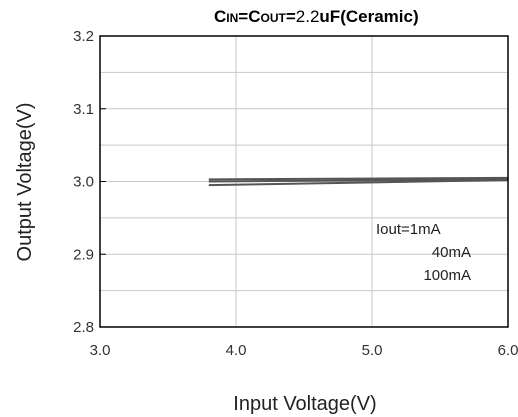  What do you see at coordinates (372, 350) in the screenshot?
I see `x-tick-label: 5.0` at bounding box center [372, 350].